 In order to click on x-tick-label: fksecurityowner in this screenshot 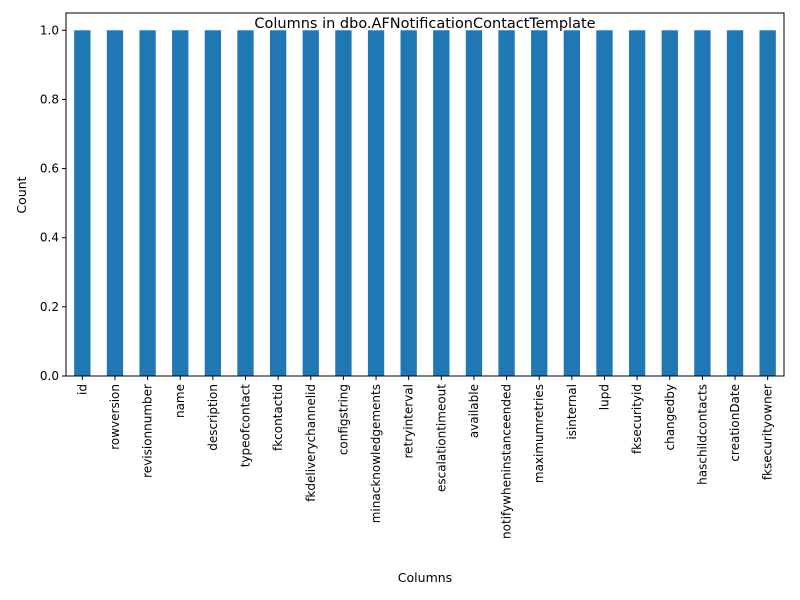, I will do `click(768, 432)`.